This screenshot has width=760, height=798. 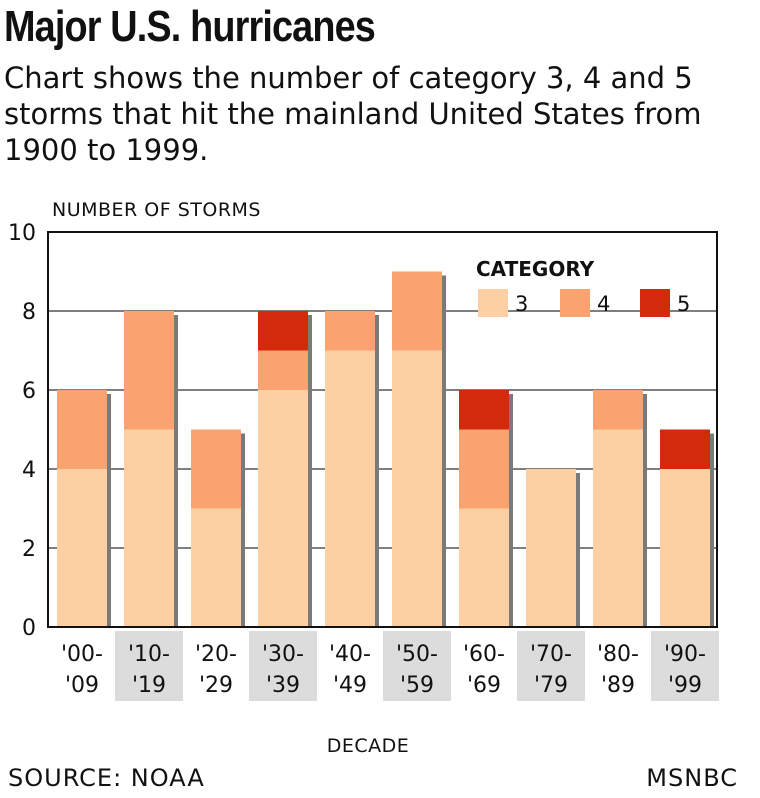 What do you see at coordinates (350, 685) in the screenshot?
I see `x-tick-label-bottom: '49` at bounding box center [350, 685].